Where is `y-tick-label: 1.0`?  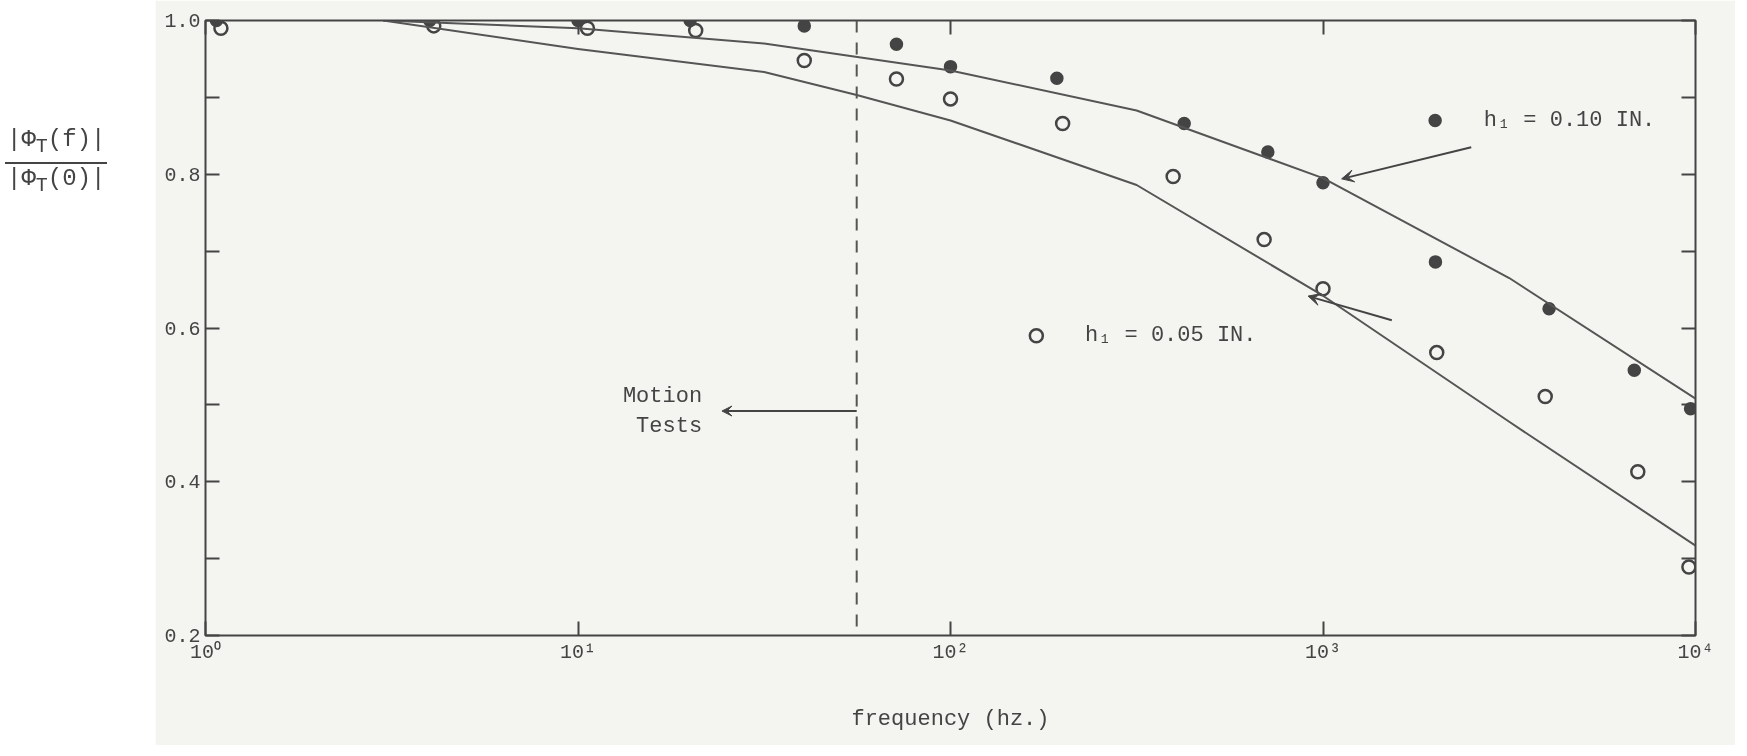 y-tick-label: 1.0 is located at coordinates (182, 21).